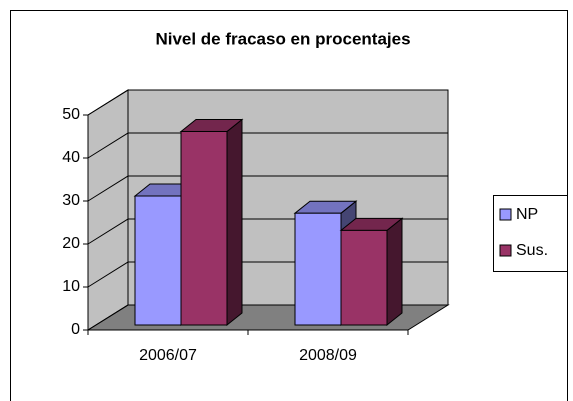  I want to click on y-tick-label: 10, so click(71, 286).